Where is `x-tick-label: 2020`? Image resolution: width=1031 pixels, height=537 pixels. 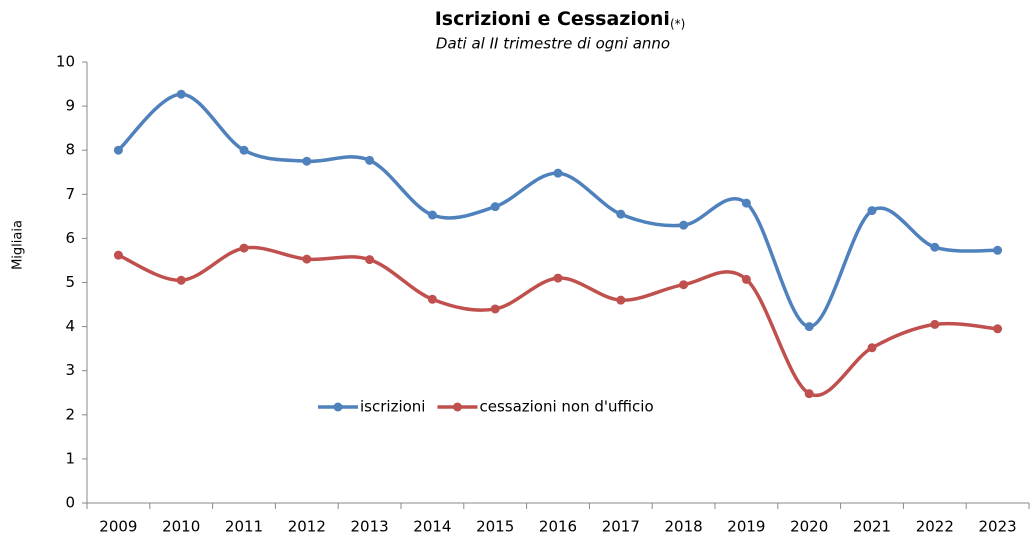 x-tick-label: 2020 is located at coordinates (809, 527).